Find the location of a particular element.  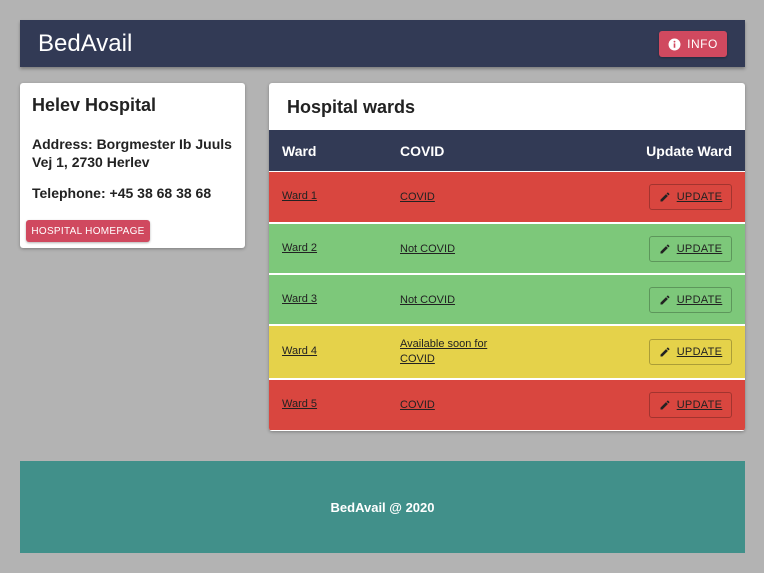

ward-link: Ward 2 is located at coordinates (300, 247).